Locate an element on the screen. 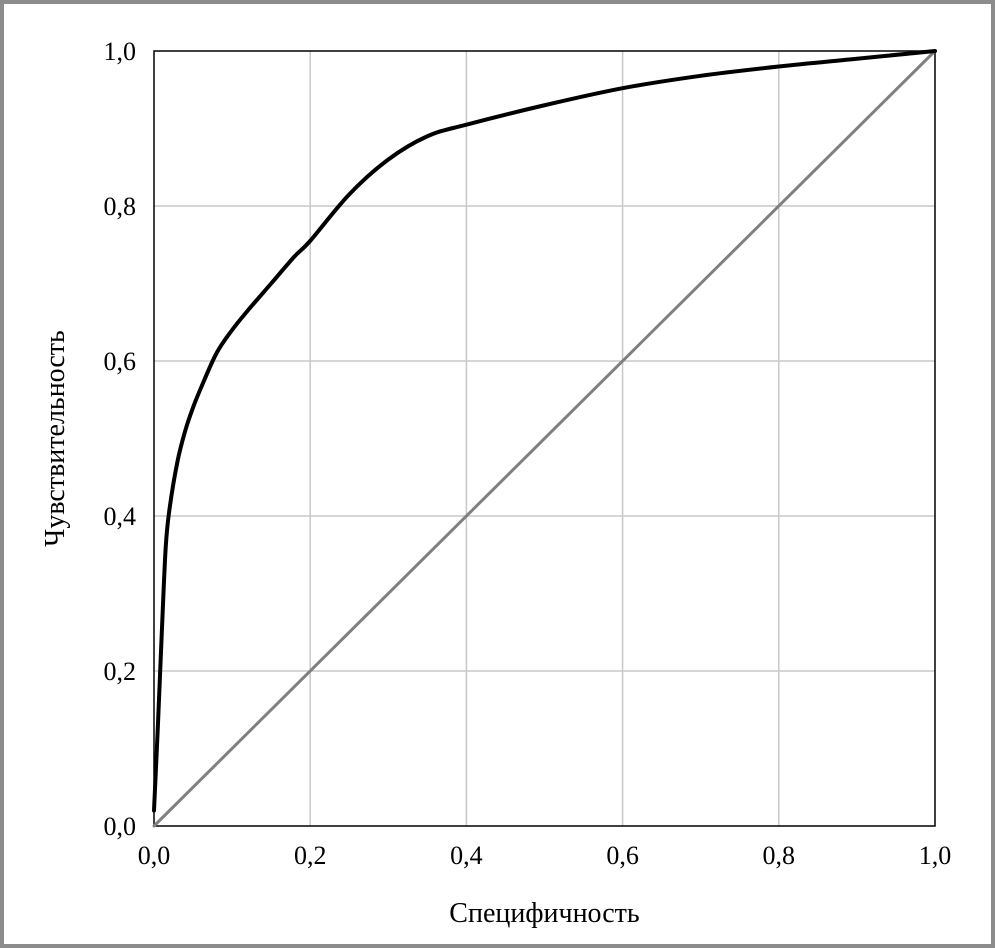  x-tick-label: 0,2 is located at coordinates (310, 855).